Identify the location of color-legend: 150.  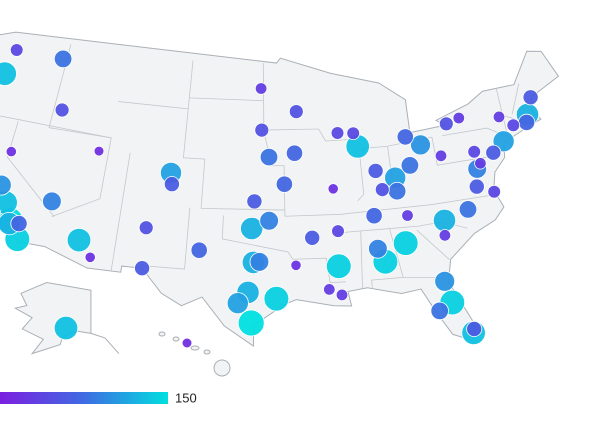
(98, 397).